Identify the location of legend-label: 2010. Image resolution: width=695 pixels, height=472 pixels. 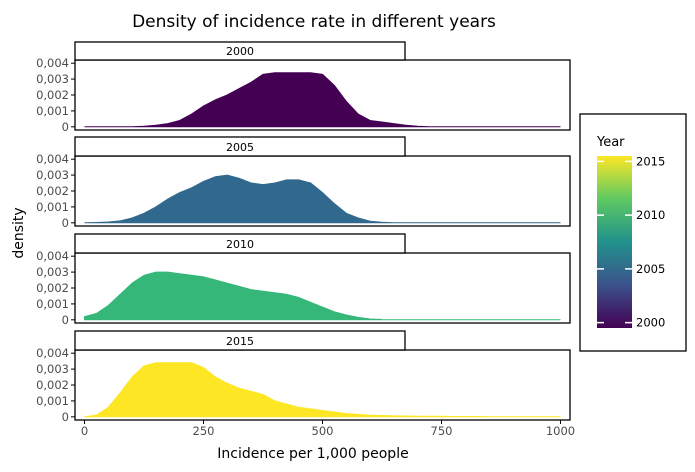
(650, 215).